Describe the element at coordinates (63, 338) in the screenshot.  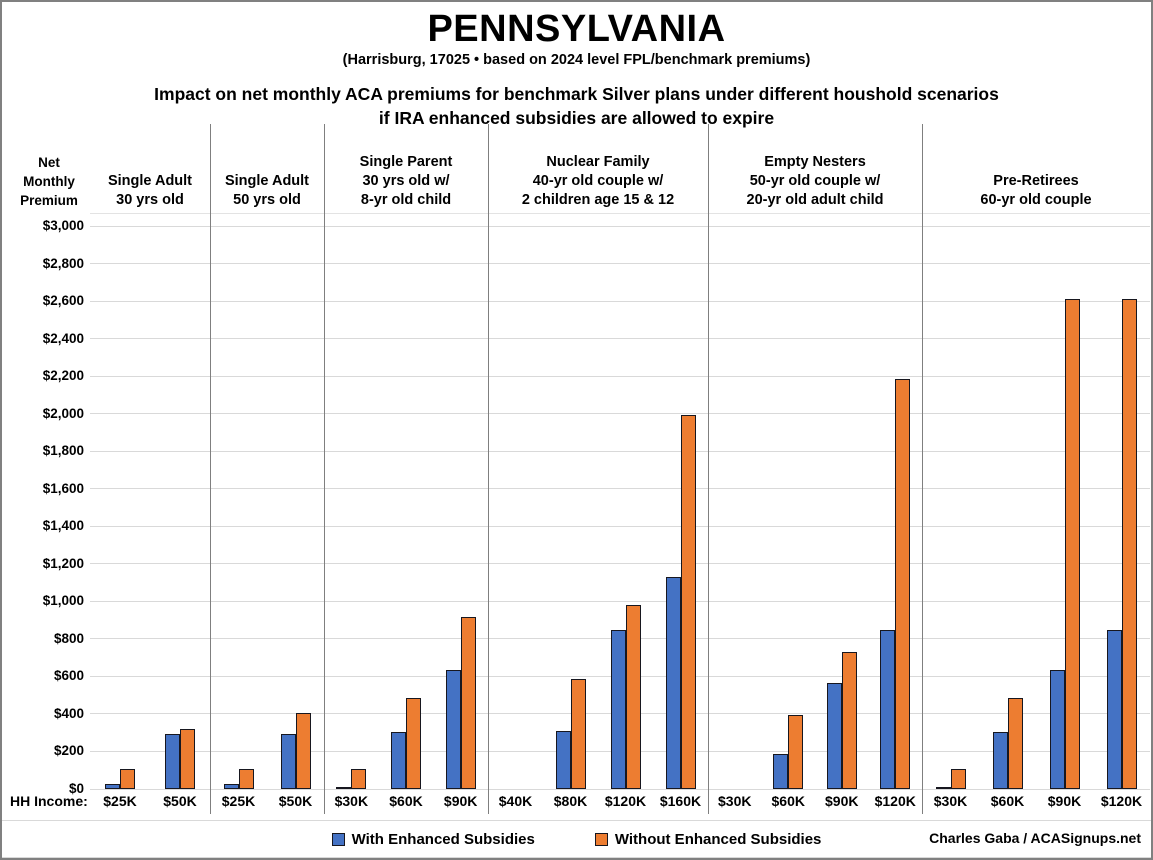
I see `y-tick-label: $2,400` at that location.